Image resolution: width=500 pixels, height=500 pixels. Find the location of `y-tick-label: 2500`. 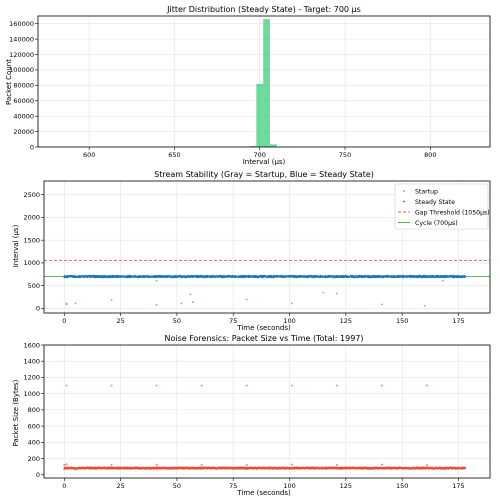

y-tick-label: 2500 is located at coordinates (31, 195).